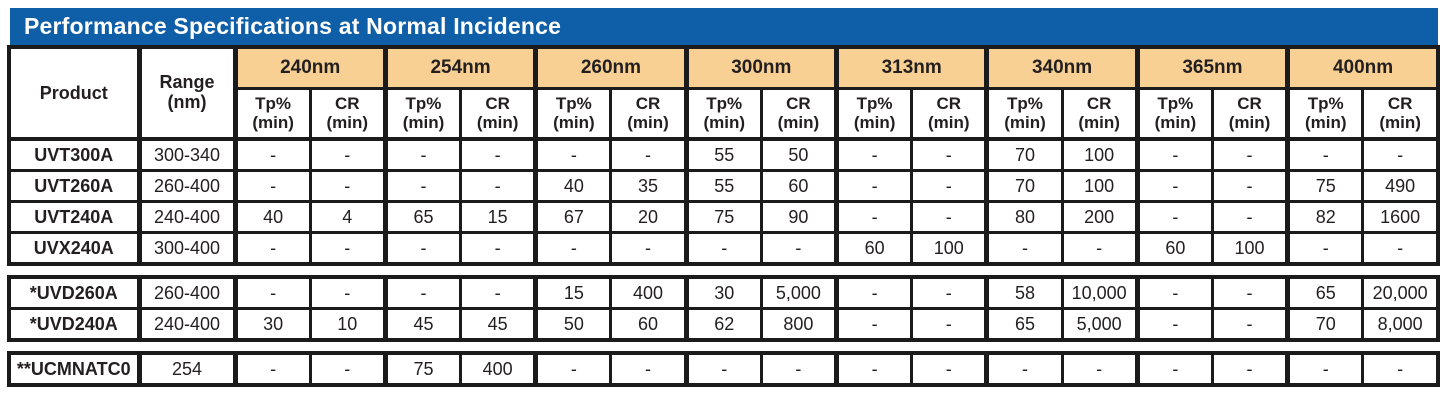 The height and width of the screenshot is (407, 1446). Describe the element at coordinates (498, 324) in the screenshot. I see `value-cell: 45` at that location.